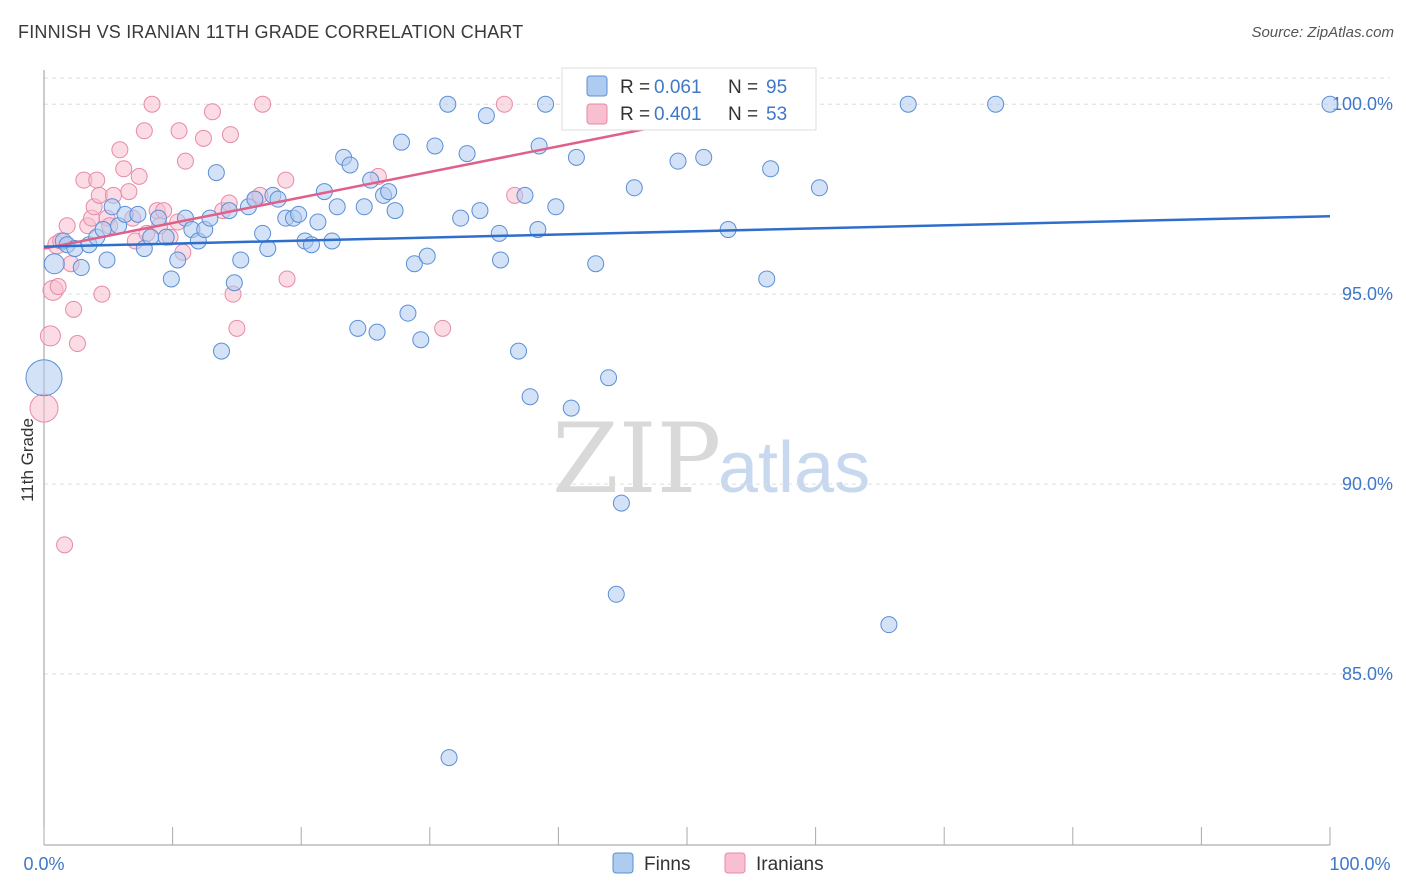  Describe the element at coordinates (735, 863) in the screenshot. I see `bottom-legend-iranians-swatch` at that location.